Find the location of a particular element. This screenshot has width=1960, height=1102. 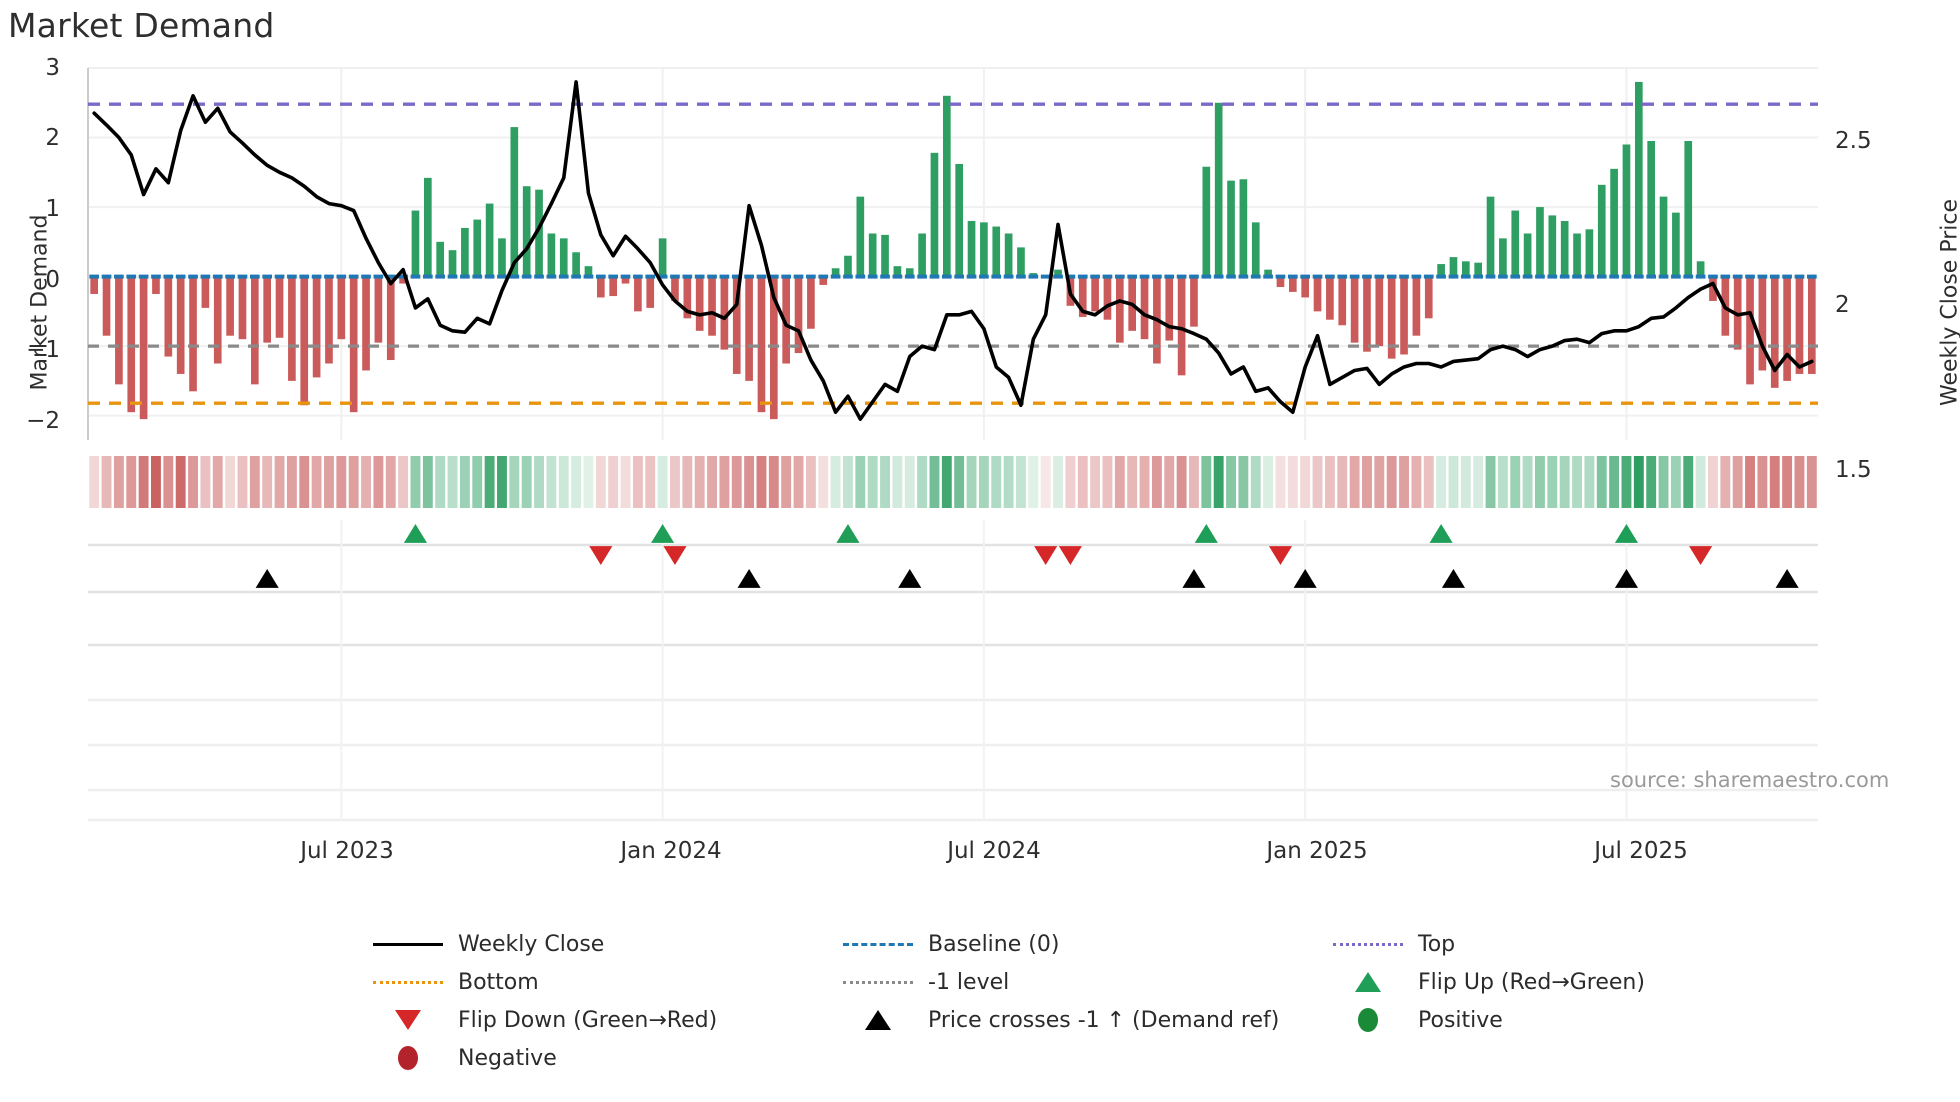

legend-label: Flip Up (Red→Green) is located at coordinates (1531, 982).